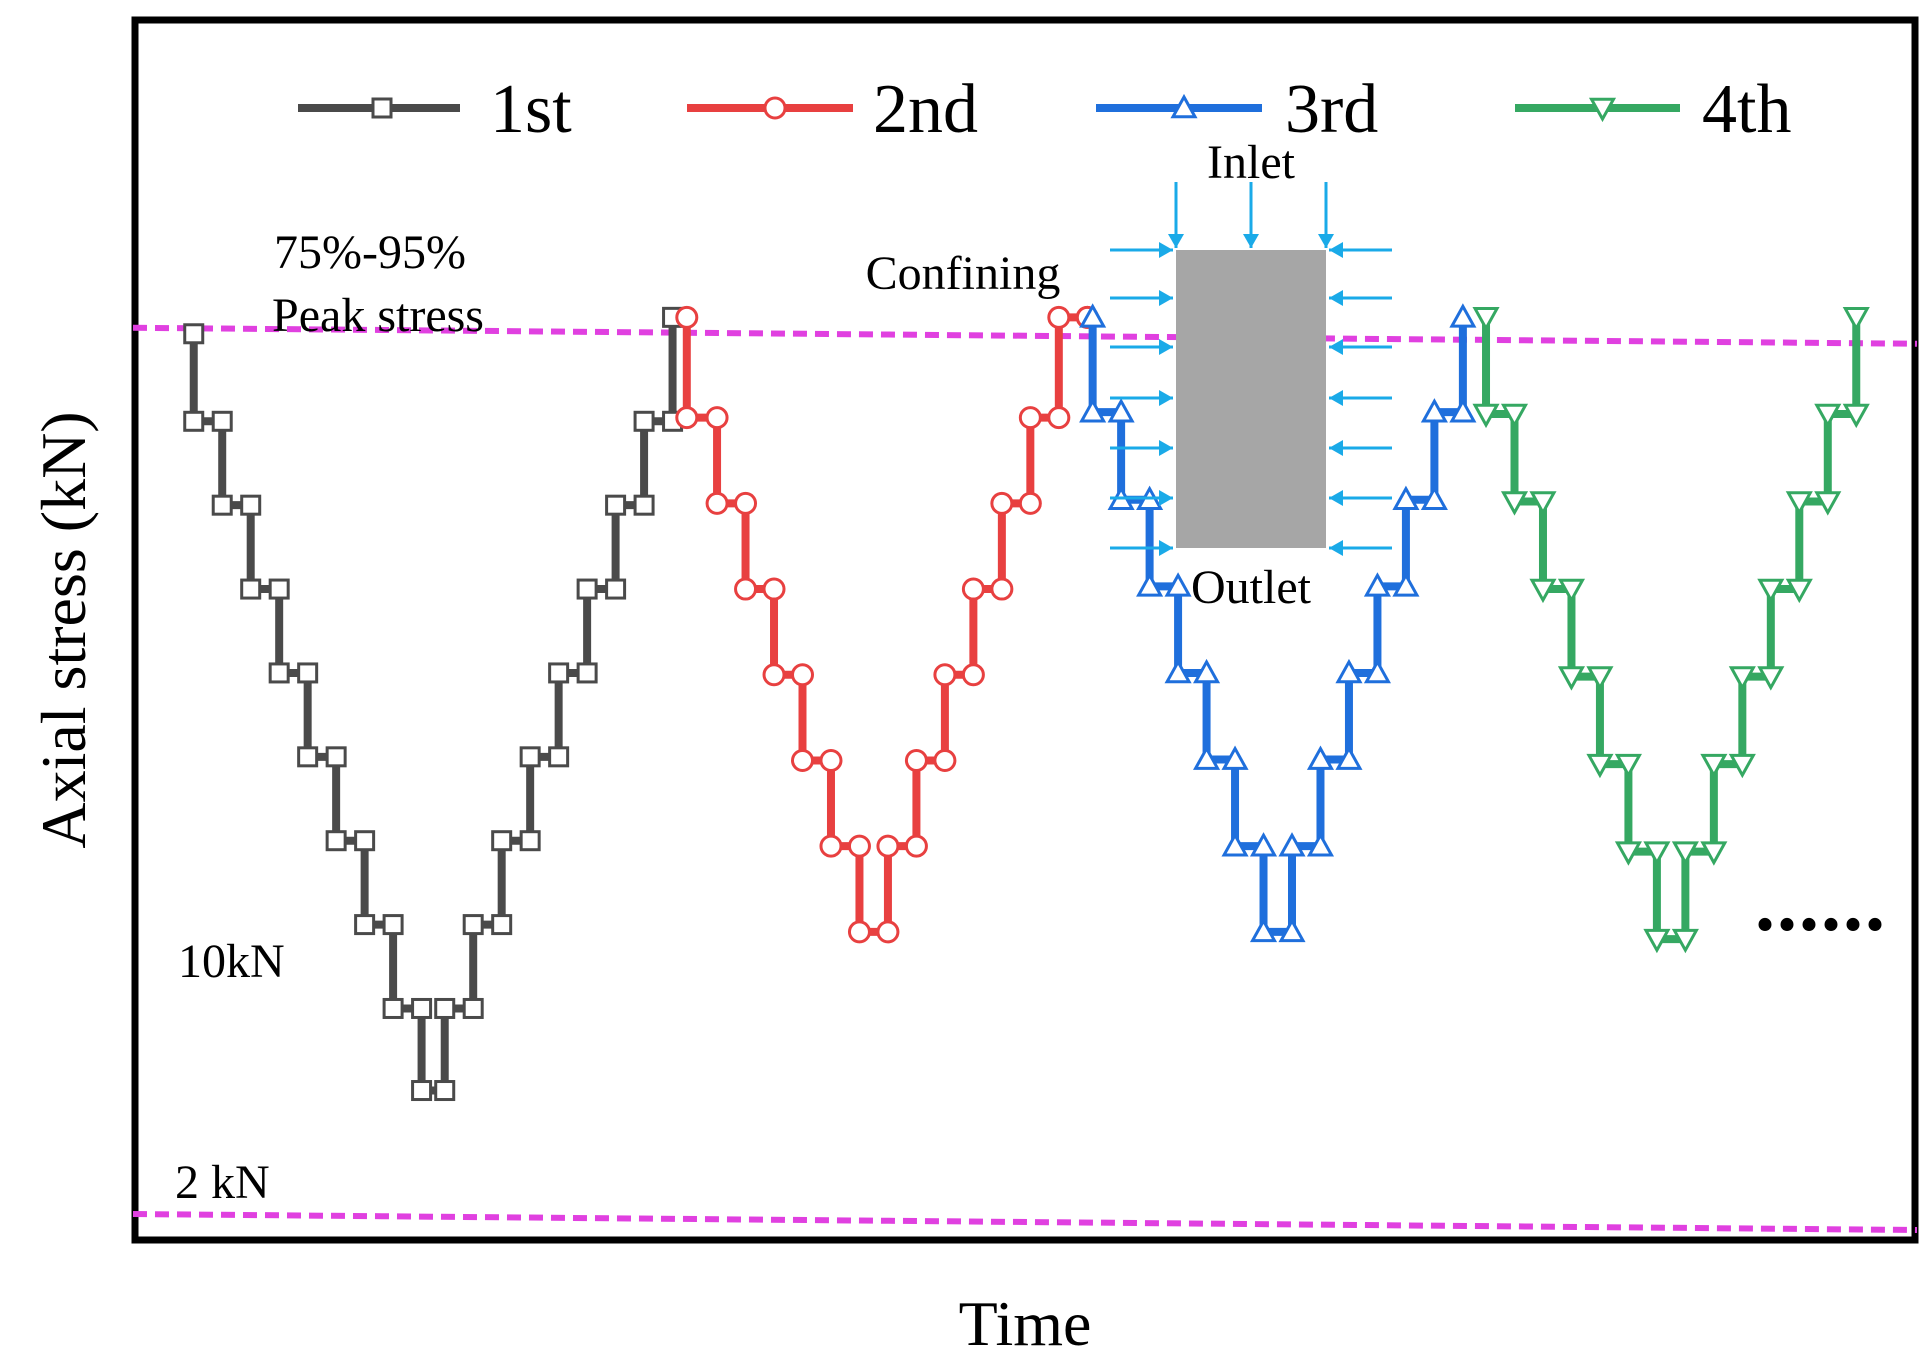 The height and width of the screenshot is (1358, 1932). I want to click on specimen-block, so click(1251, 399).